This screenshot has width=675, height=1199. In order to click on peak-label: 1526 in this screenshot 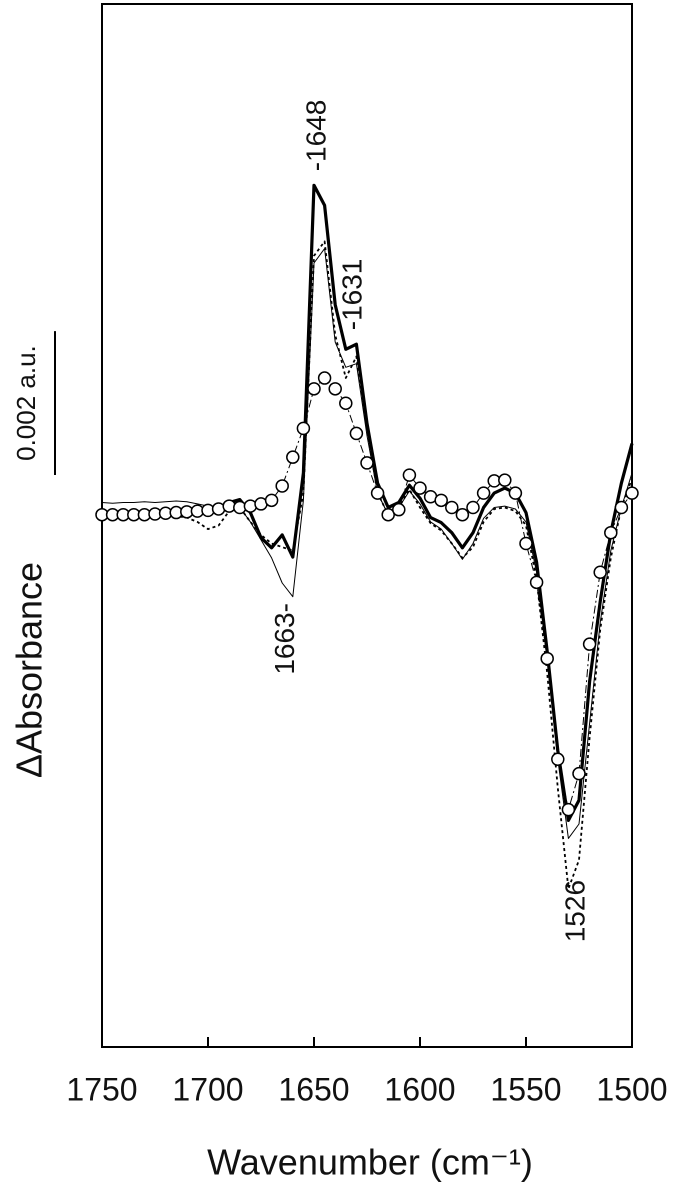, I will do `click(574, 911)`.